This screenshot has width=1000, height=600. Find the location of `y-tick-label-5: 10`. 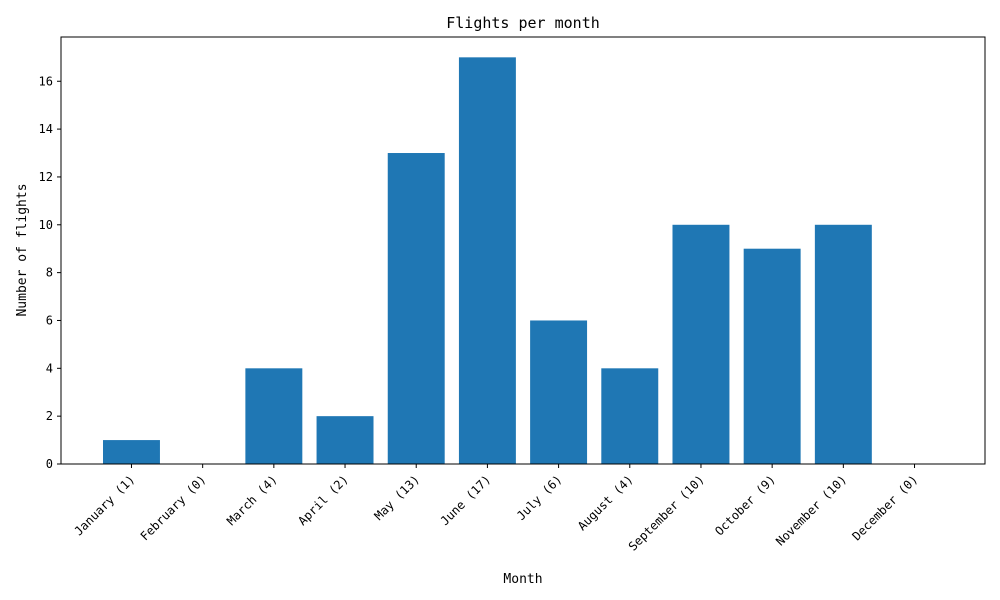

y-tick-label-5: 10 is located at coordinates (46, 225).